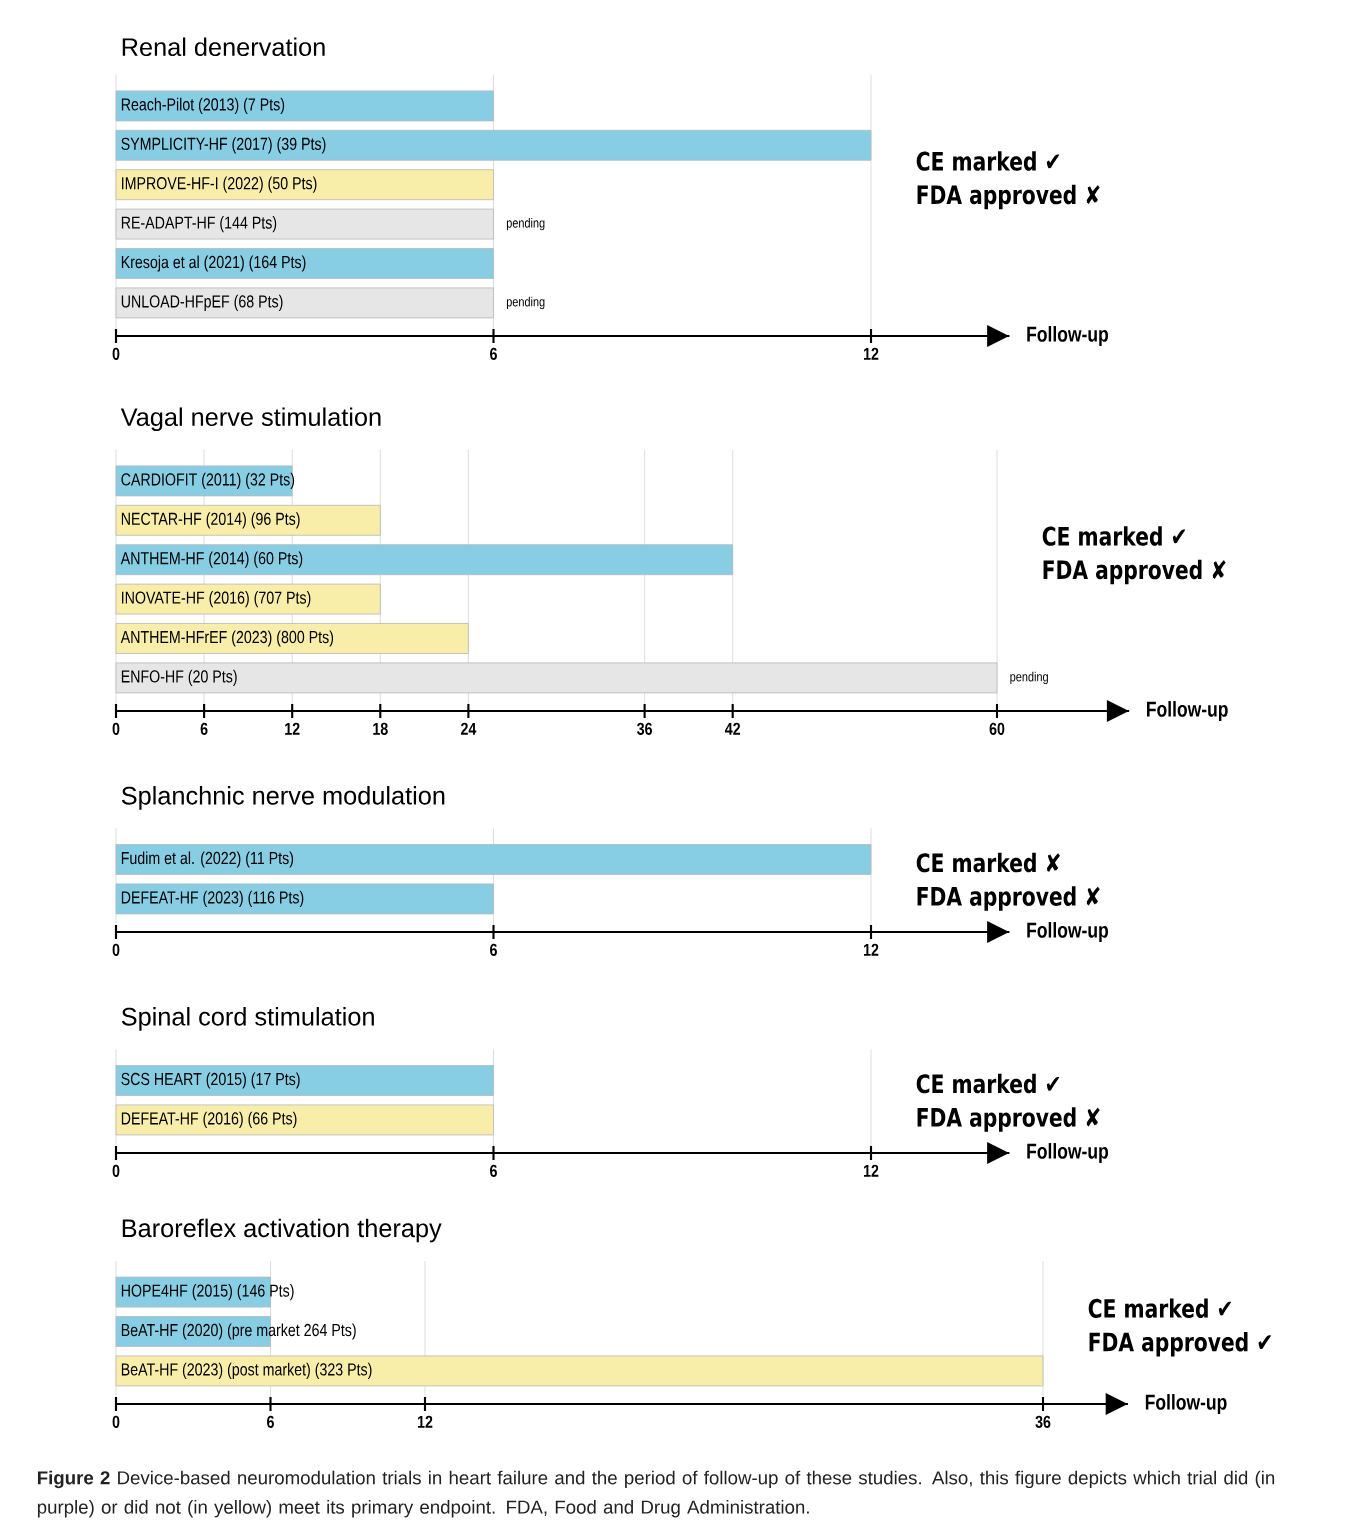 The image size is (1345, 1538). I want to click on y-tick-label: BeAT-HF (2020) (pre market 264 Pts), so click(238, 1331).